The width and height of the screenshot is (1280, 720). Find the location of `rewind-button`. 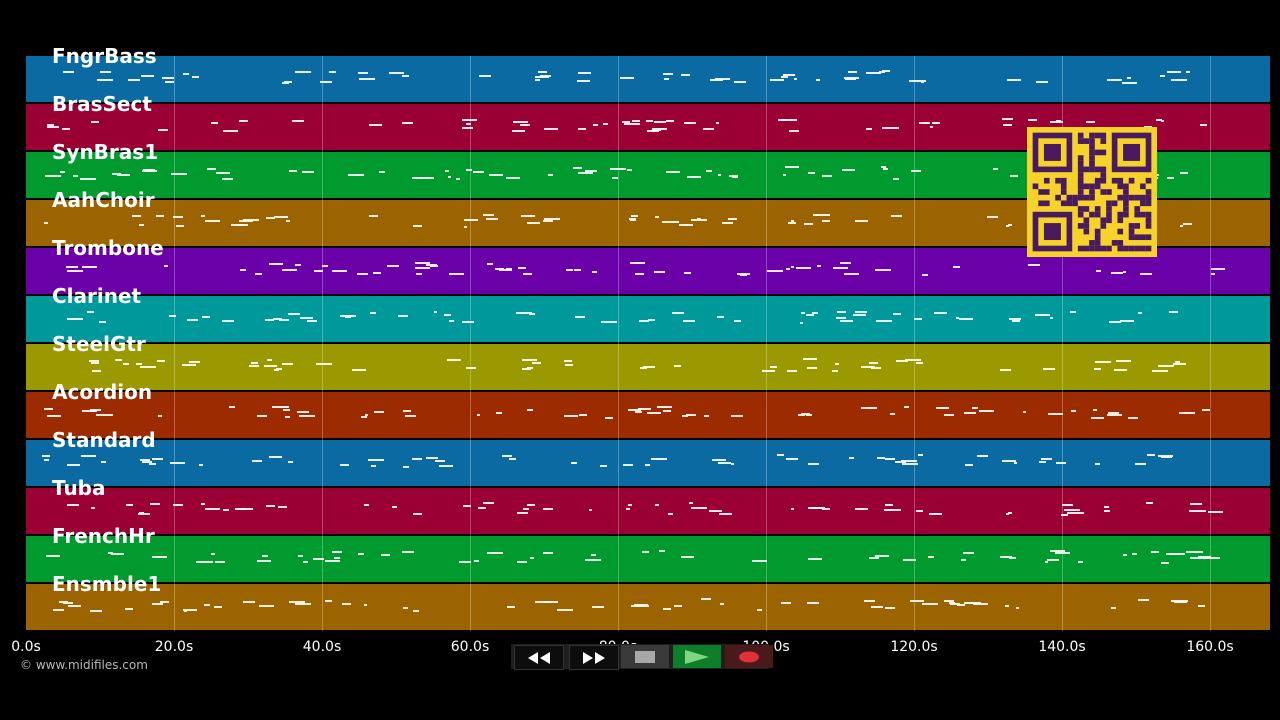

rewind-button is located at coordinates (539, 657).